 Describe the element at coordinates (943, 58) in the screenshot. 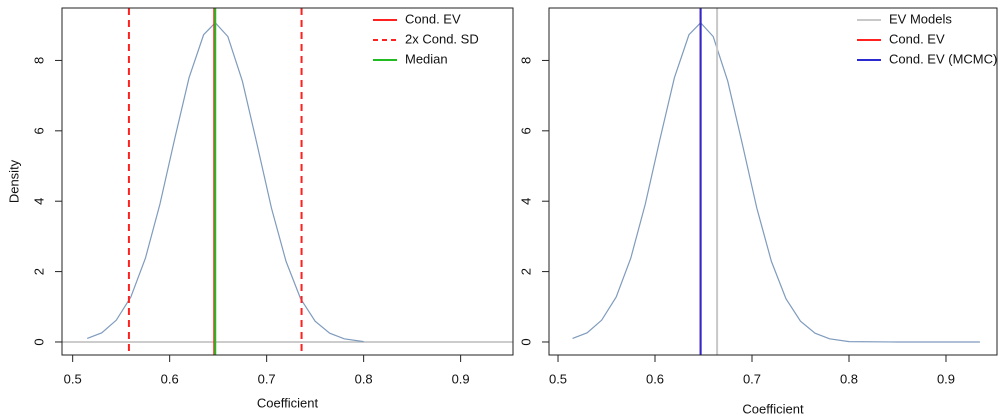

I see `legend-label: Cond. EV (MCMC)` at that location.